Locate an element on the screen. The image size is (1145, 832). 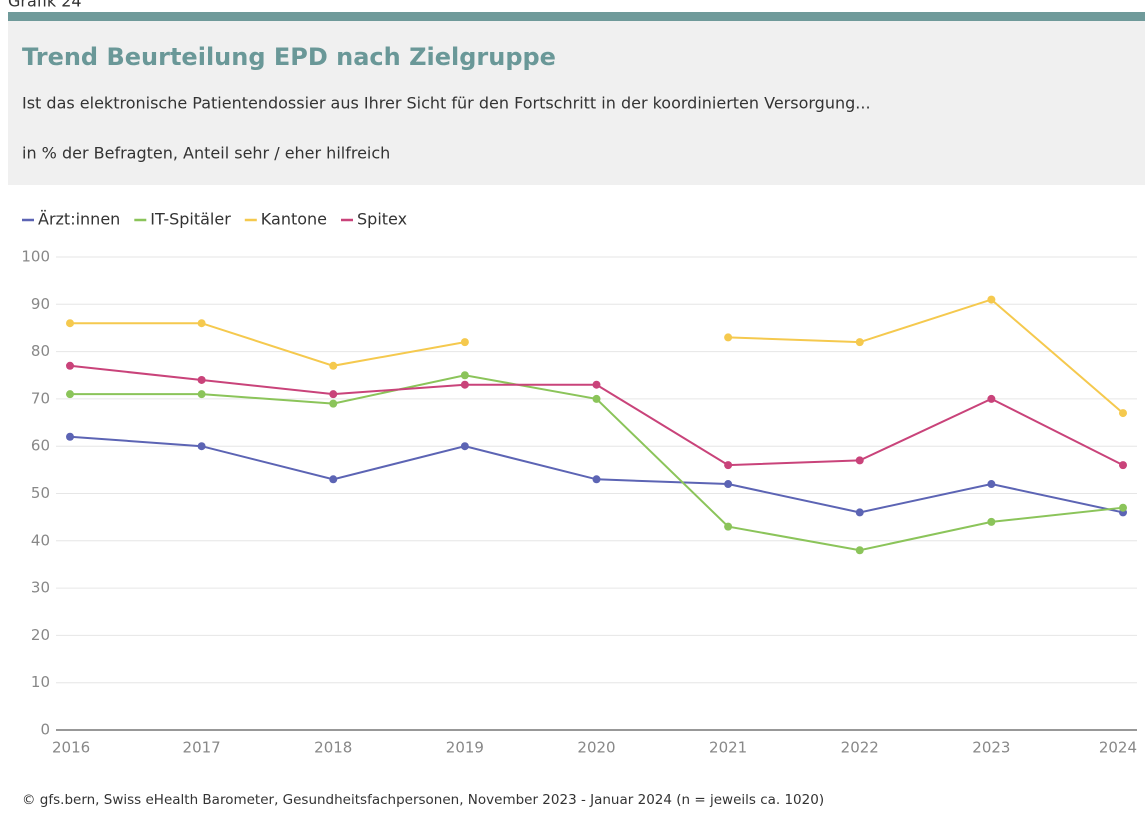
y-tick-label: 50 is located at coordinates (40, 493).